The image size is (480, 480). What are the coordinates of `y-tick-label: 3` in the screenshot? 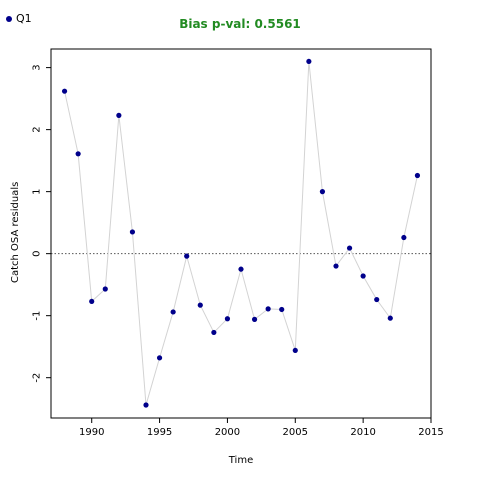 It's located at (37, 67).